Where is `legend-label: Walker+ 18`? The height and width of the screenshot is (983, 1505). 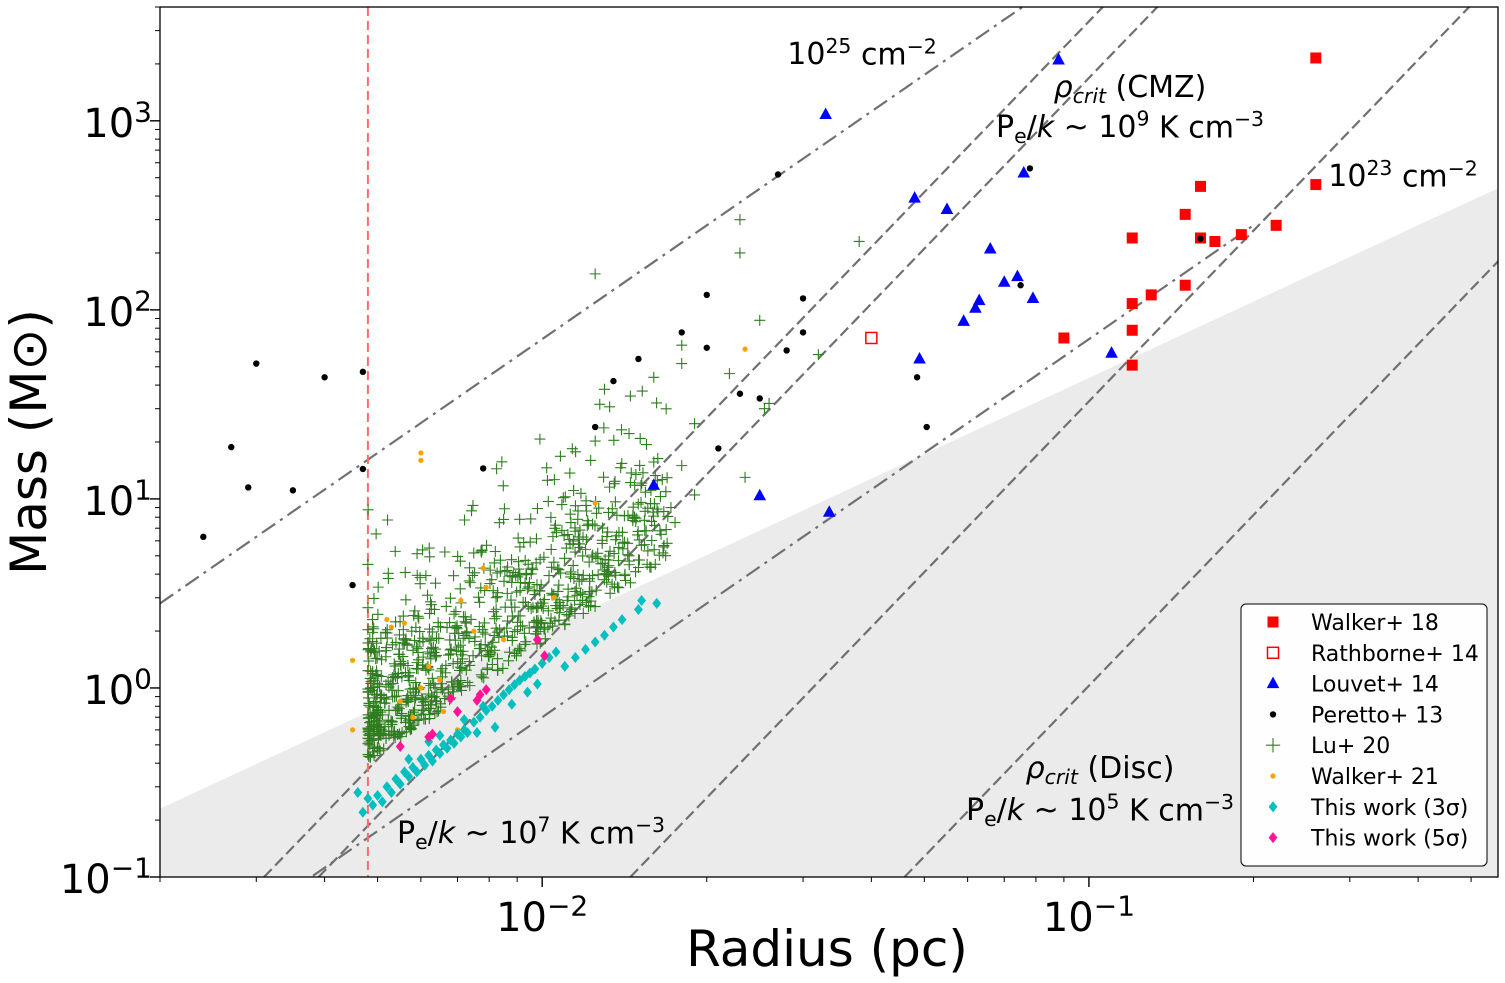 legend-label: Walker+ 18 is located at coordinates (1375, 623).